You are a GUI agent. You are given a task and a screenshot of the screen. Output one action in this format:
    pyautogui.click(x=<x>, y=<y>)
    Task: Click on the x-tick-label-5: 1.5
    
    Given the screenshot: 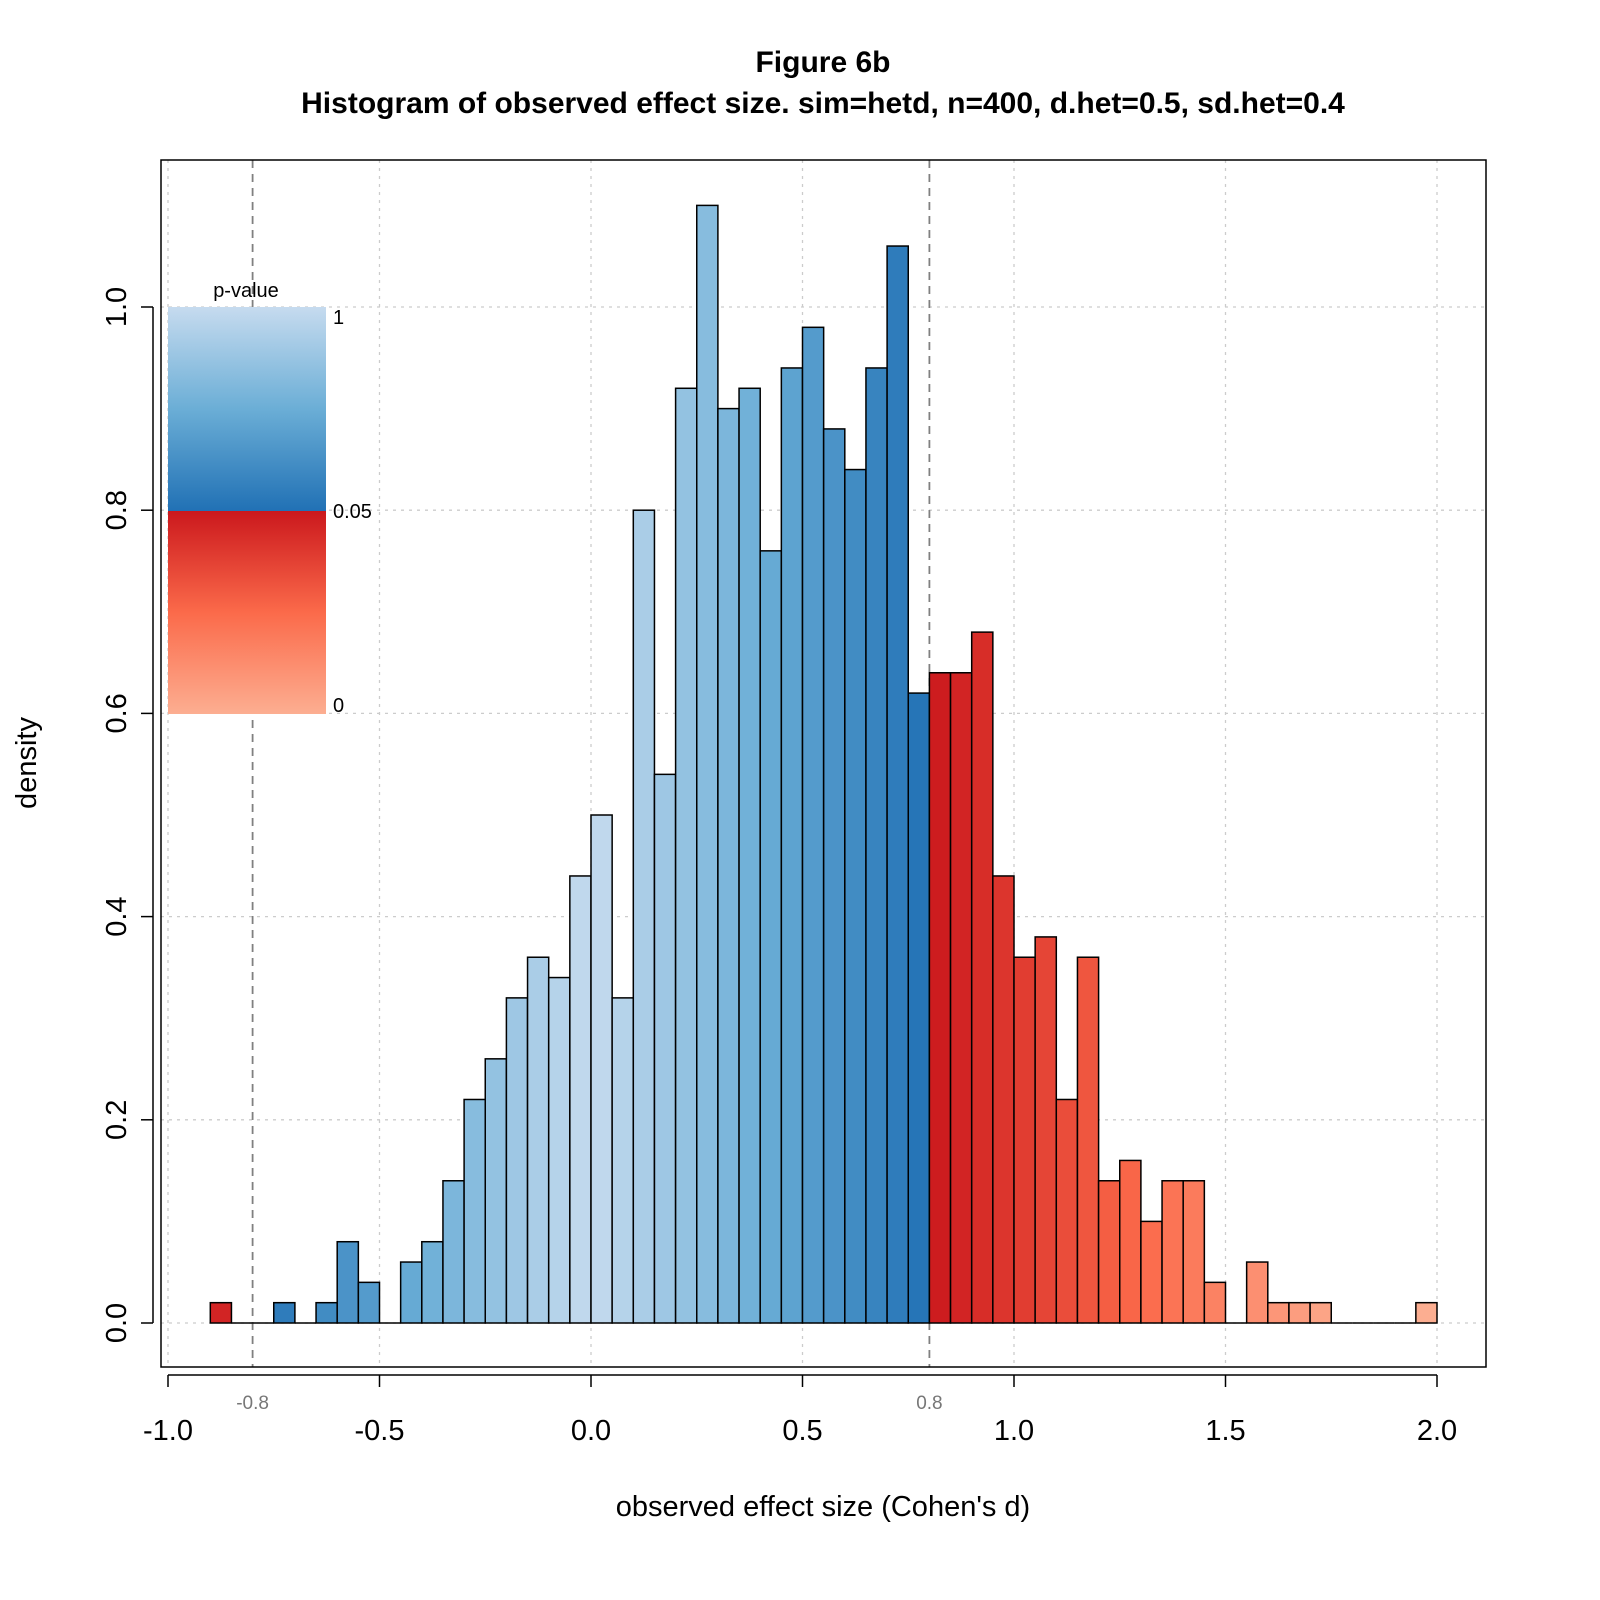 What is the action you would take?
    pyautogui.click(x=1225, y=1431)
    